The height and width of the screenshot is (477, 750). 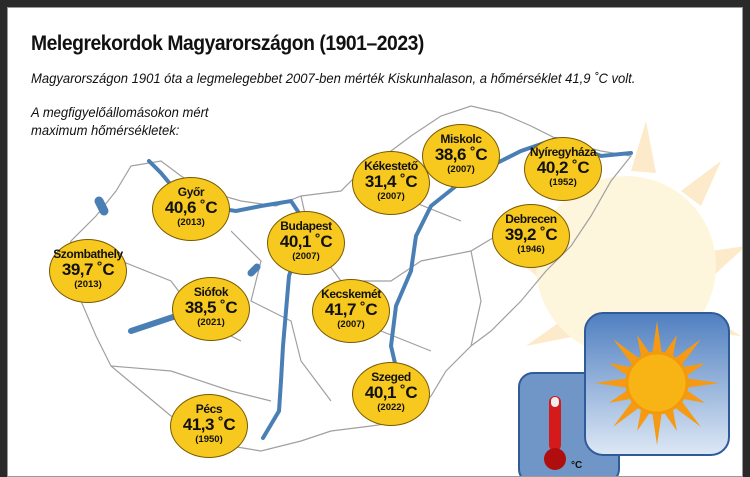 I want to click on station-year: (2021), so click(x=211, y=322).